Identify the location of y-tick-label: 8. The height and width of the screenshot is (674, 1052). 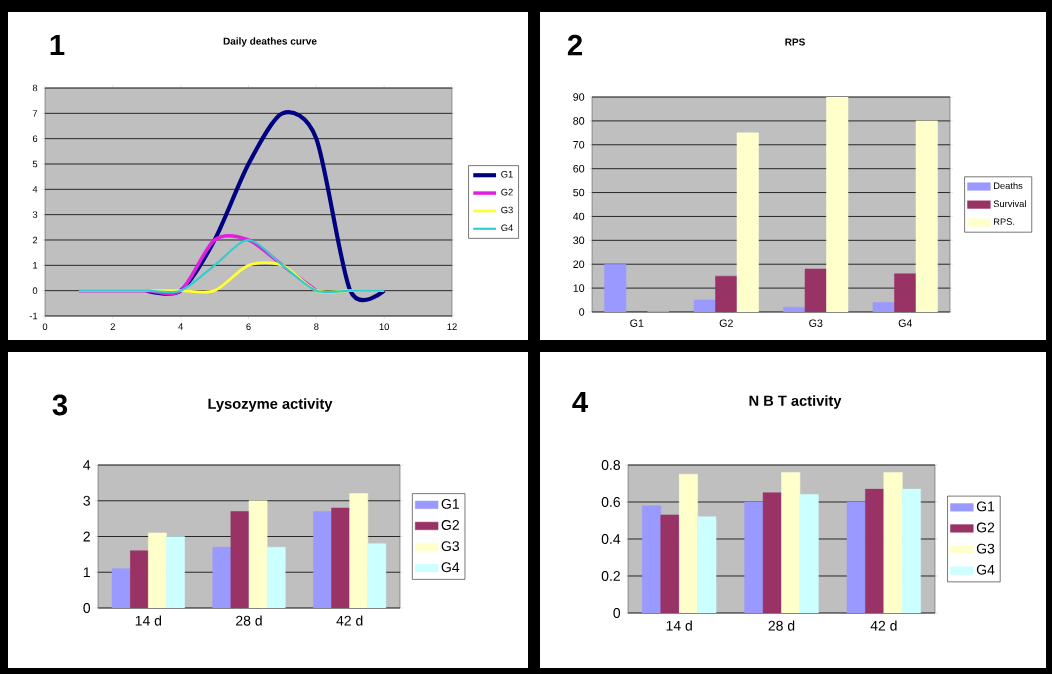
(35, 88).